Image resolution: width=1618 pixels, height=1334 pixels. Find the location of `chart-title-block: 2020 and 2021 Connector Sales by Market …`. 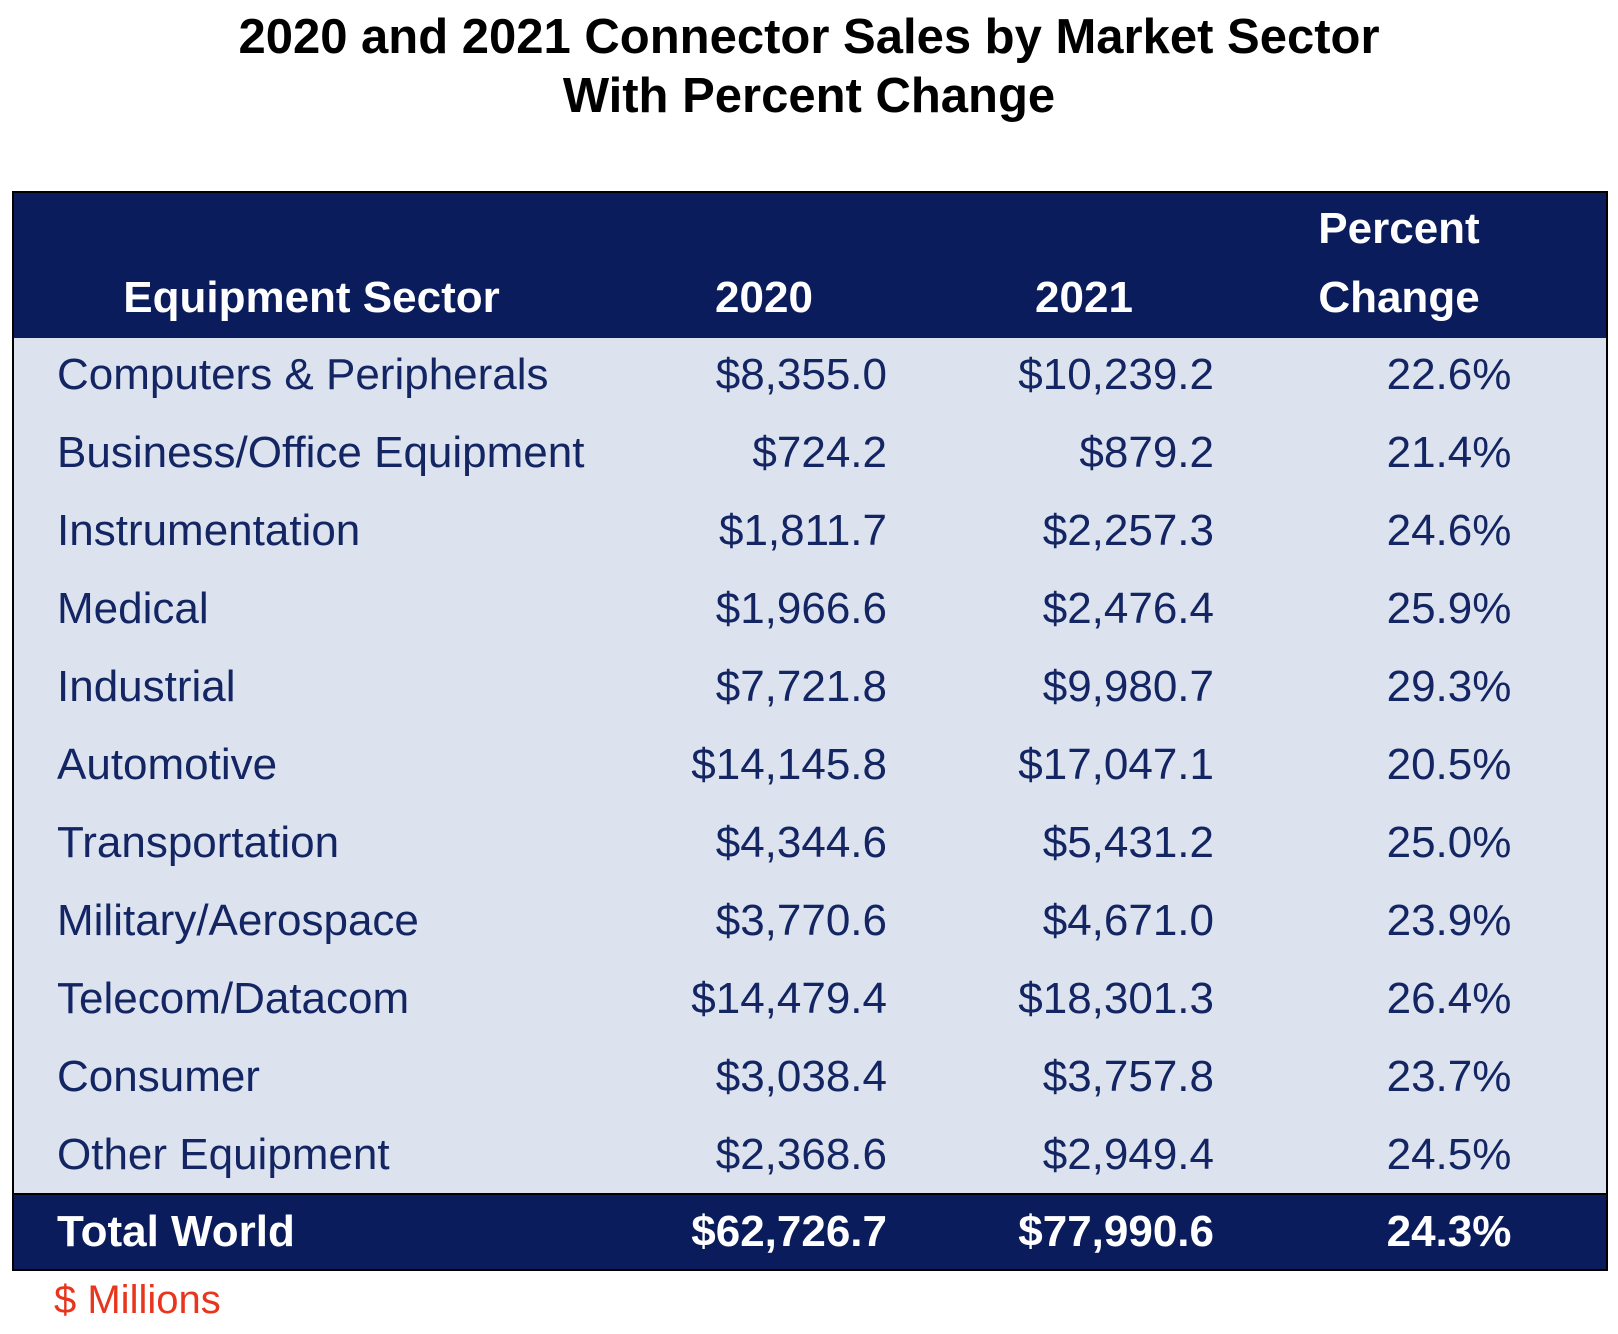

chart-title-block: 2020 and 2021 Connector Sales by Market … is located at coordinates (809, 67).